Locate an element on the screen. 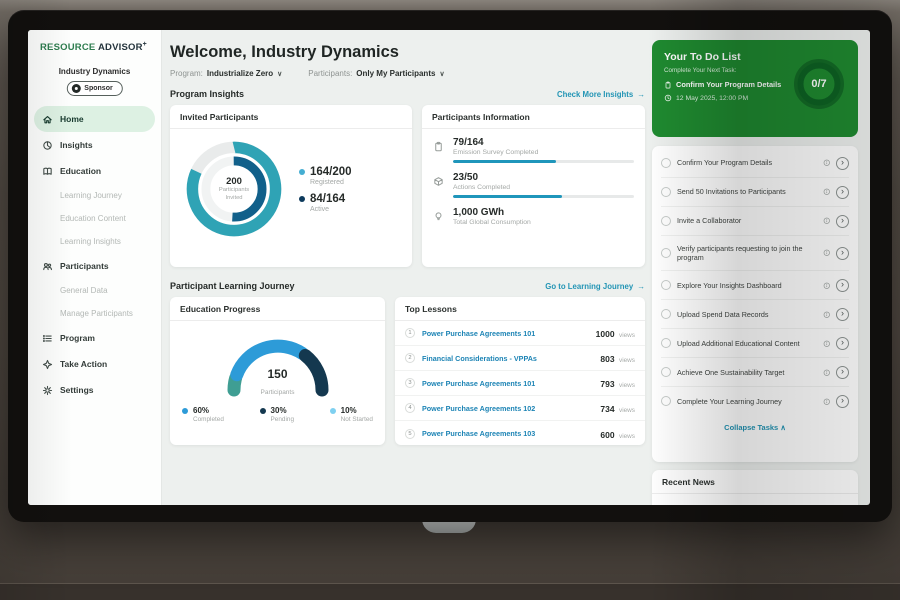 Image resolution: width=900 pixels, height=600 pixels. sponsor-badge-label: Sponsor is located at coordinates (98, 88).